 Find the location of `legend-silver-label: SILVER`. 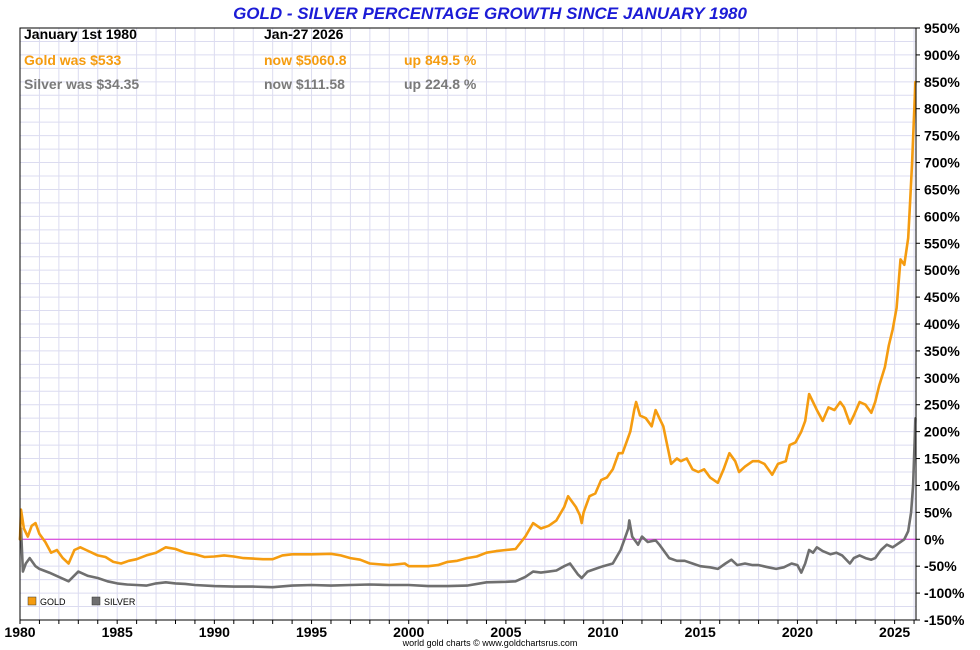

legend-silver-label: SILVER is located at coordinates (120, 602).